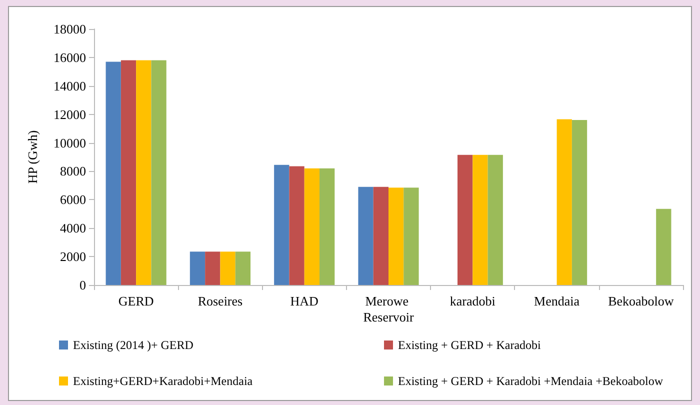 Image resolution: width=700 pixels, height=405 pixels. Describe the element at coordinates (73, 228) in the screenshot. I see `y-tick-label: 4000` at that location.